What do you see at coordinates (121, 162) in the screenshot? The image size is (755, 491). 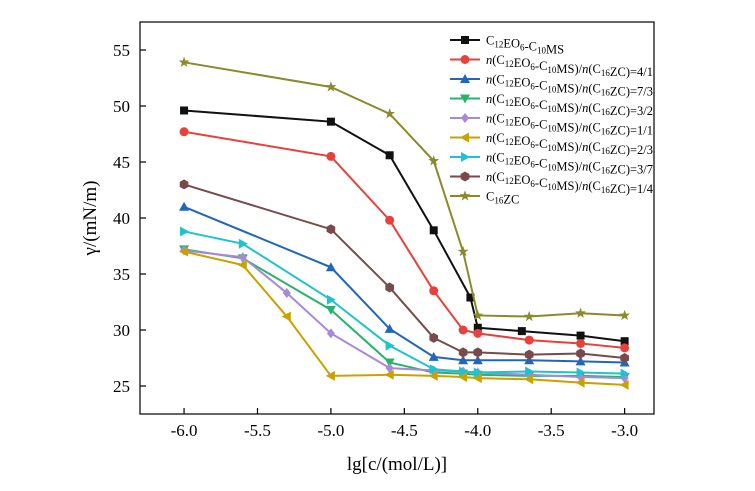 I see `y-tick-label: 45` at bounding box center [121, 162].